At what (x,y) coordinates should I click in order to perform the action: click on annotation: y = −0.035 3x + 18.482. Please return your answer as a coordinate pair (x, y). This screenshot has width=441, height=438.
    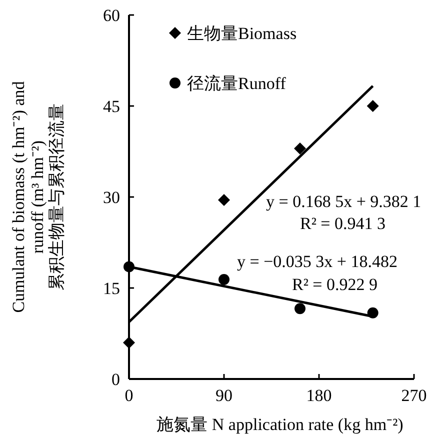
    Looking at the image, I should click on (317, 261).